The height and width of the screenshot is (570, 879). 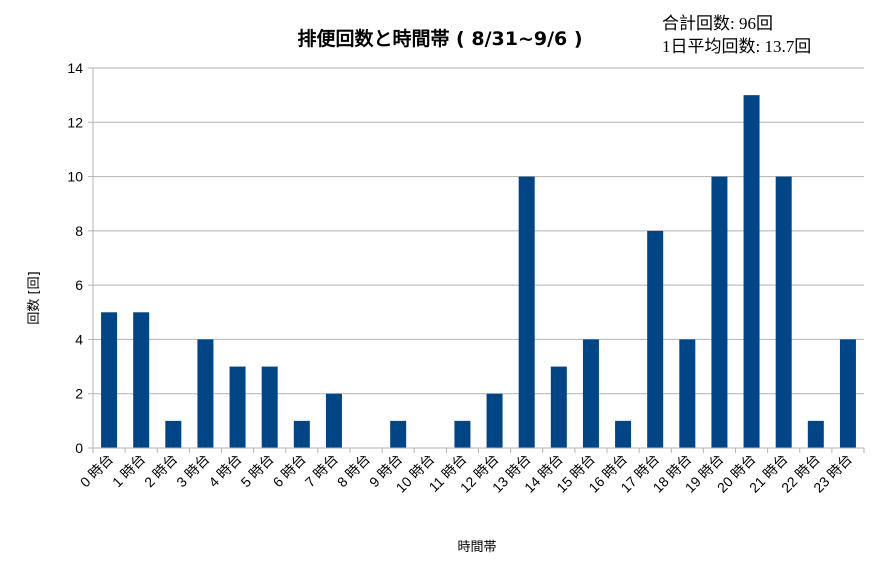 I want to click on y-tick-label: 6, so click(x=79, y=285).